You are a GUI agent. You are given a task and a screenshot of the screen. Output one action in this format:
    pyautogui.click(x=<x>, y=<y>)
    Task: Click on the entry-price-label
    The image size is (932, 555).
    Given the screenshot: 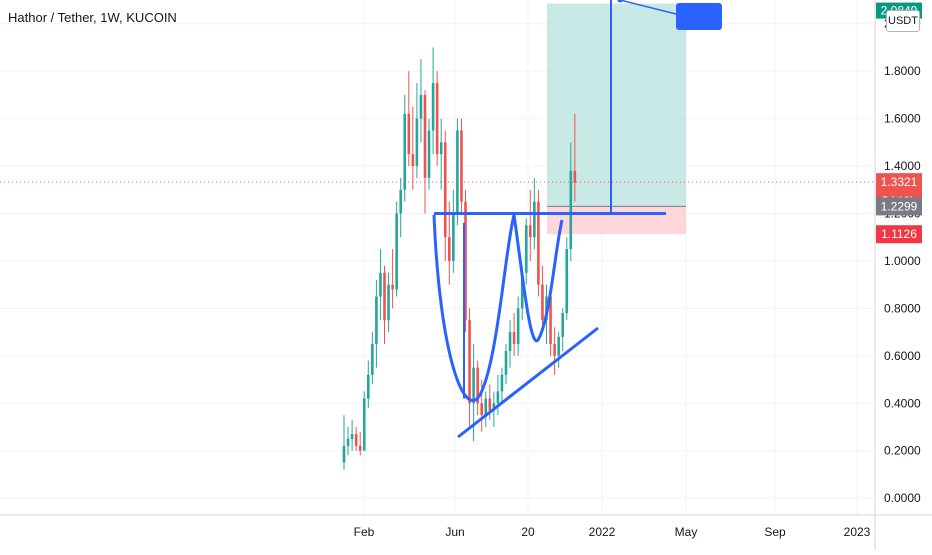 What is the action you would take?
    pyautogui.click(x=899, y=206)
    